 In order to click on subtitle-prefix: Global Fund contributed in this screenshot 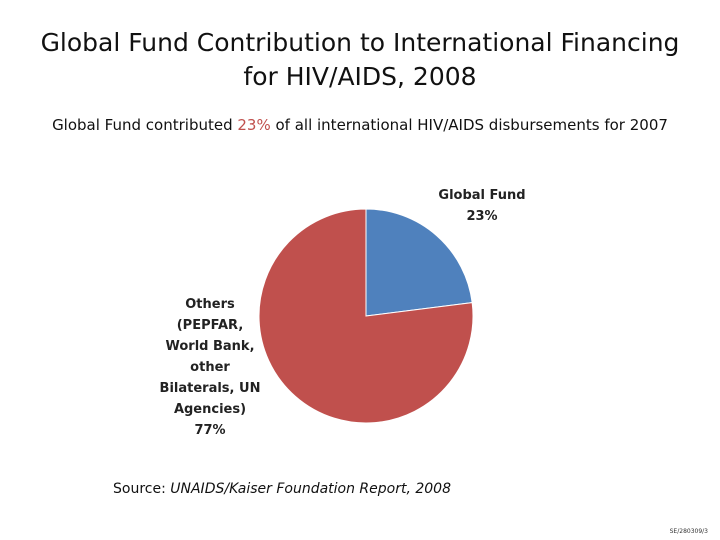, I will do `click(145, 125)`.